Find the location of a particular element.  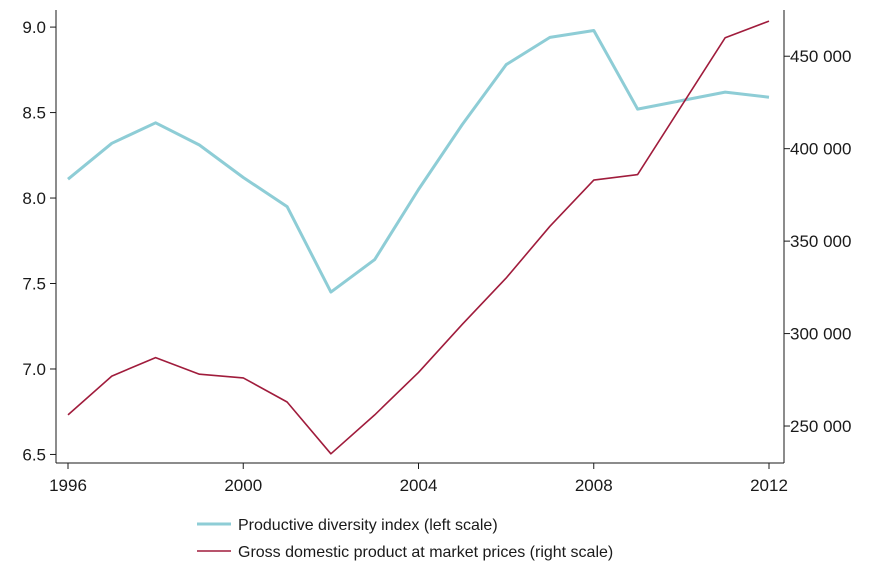

x-tick-label: 2012 is located at coordinates (769, 485).